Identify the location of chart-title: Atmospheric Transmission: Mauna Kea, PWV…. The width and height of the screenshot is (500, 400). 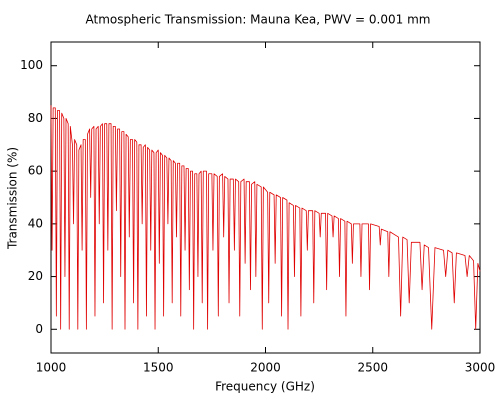
(258, 20).